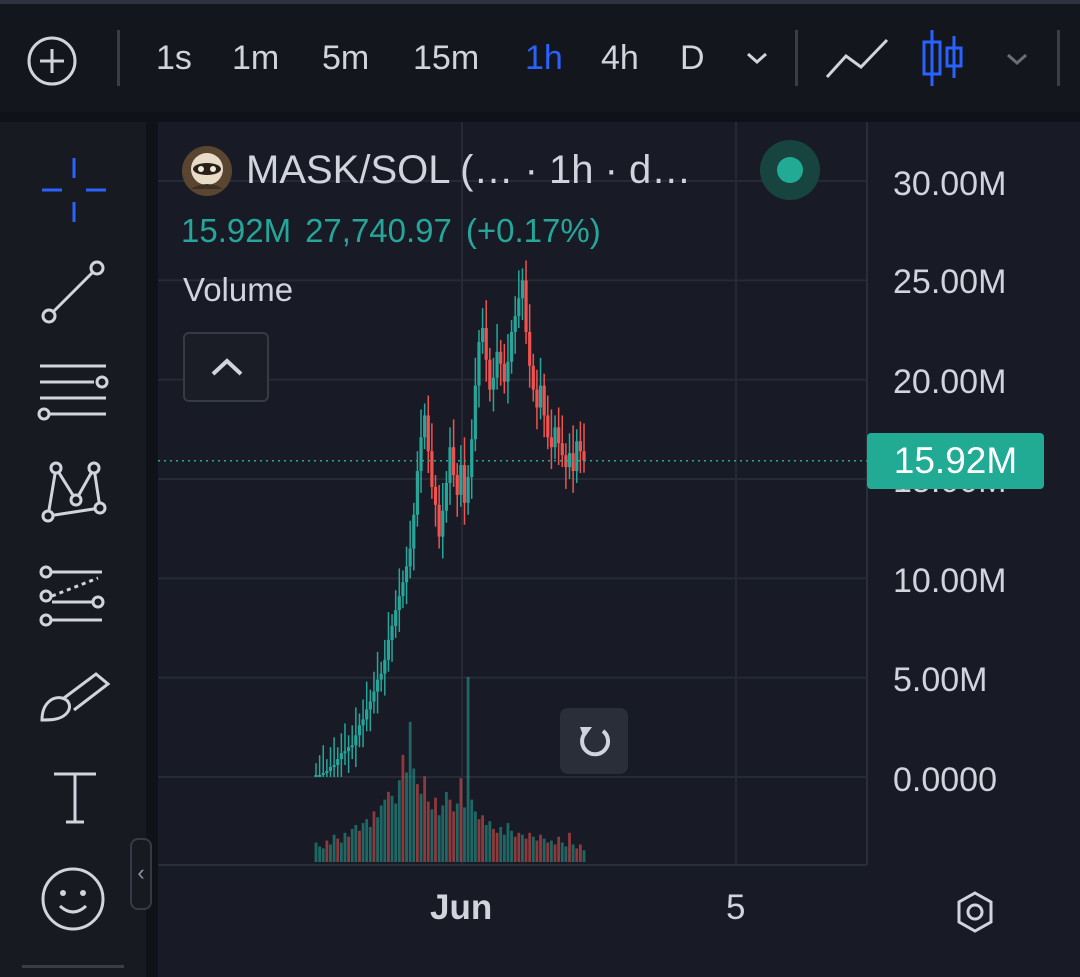  What do you see at coordinates (73, 899) in the screenshot?
I see `emoji-icon` at bounding box center [73, 899].